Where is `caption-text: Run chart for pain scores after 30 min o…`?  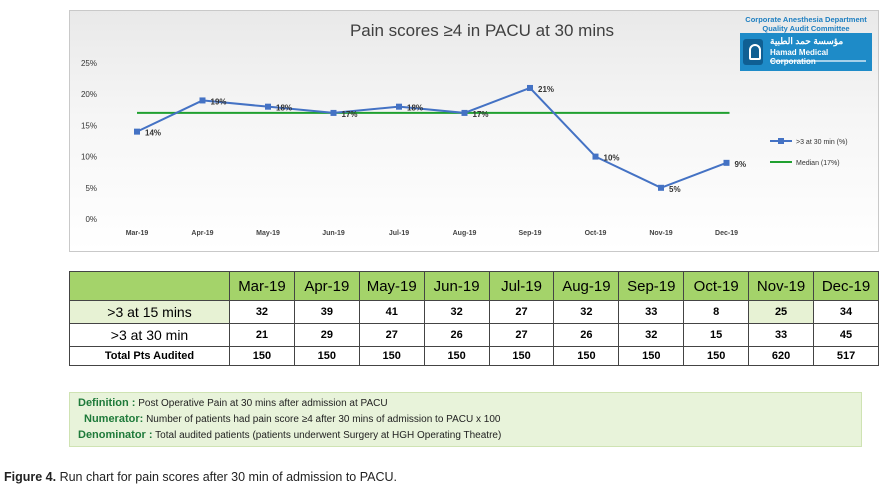
caption-text: Run chart for pain scores after 30 min o… is located at coordinates (228, 477).